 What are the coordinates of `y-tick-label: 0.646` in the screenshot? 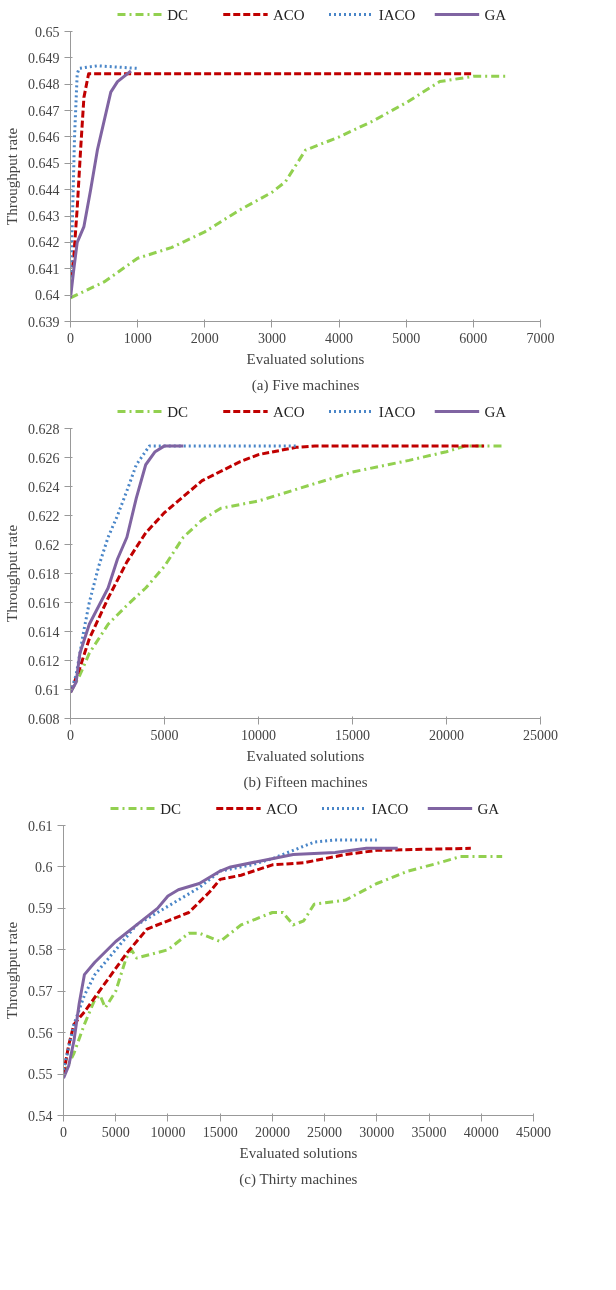 It's located at (44, 137).